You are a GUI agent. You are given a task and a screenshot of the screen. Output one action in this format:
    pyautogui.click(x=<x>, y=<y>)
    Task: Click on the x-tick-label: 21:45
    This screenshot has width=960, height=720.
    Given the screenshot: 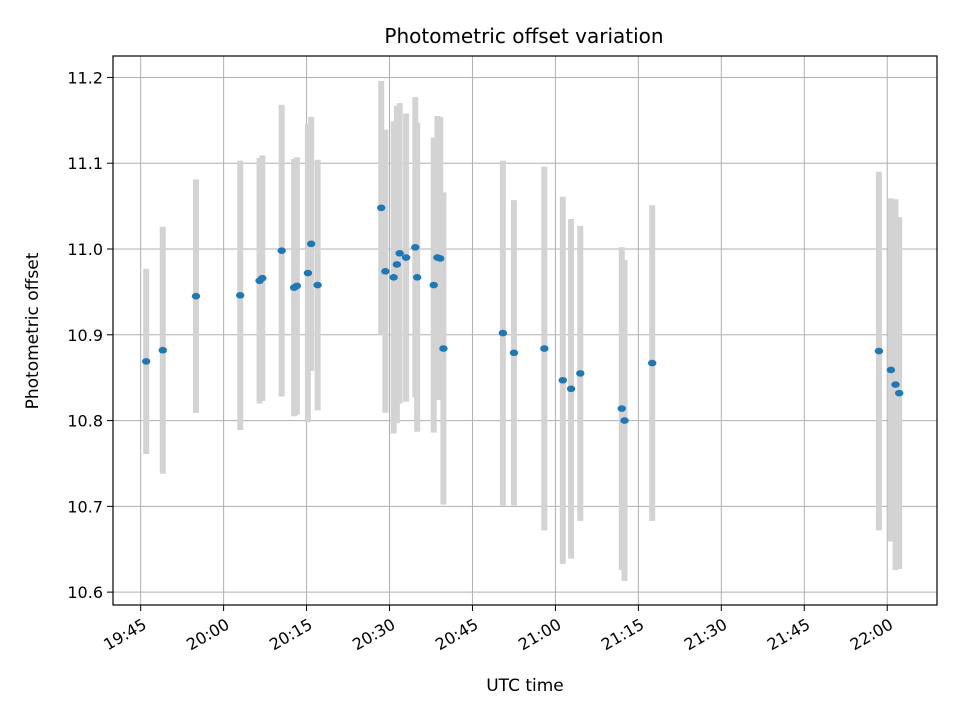 What is the action you would take?
    pyautogui.click(x=788, y=635)
    